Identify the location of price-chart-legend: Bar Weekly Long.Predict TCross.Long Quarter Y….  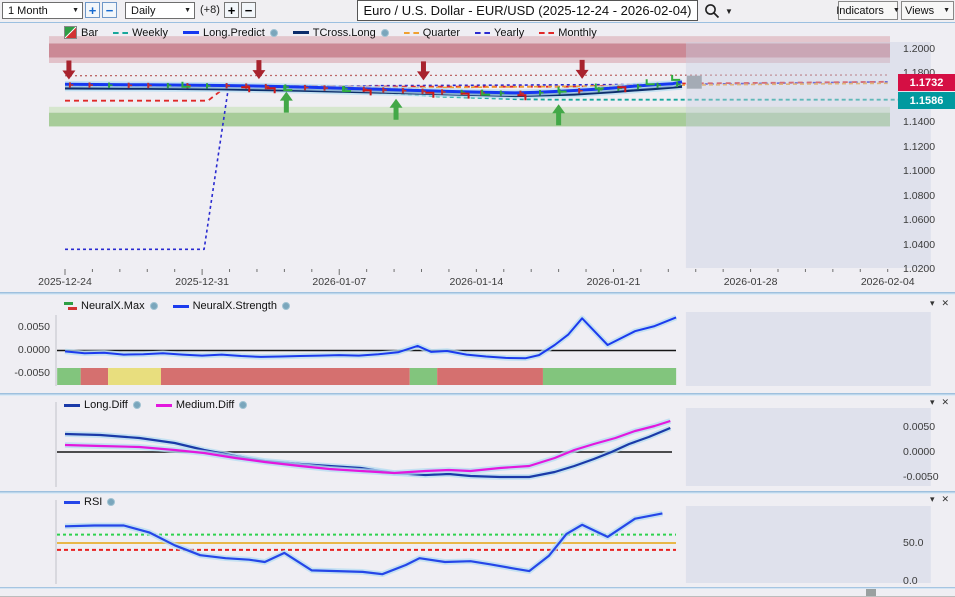
(330, 32).